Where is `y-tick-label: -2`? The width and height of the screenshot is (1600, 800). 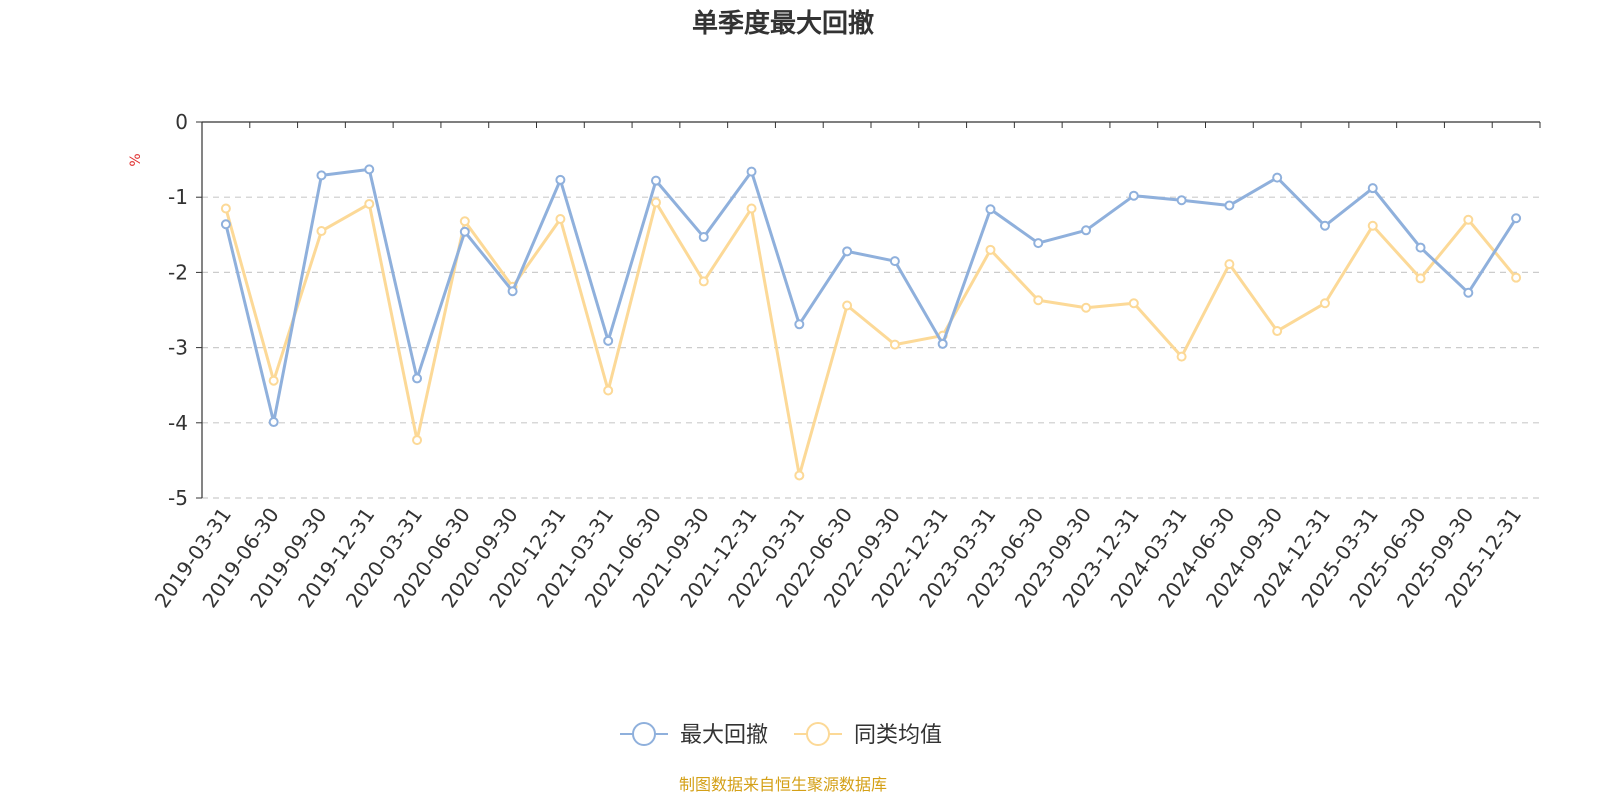
y-tick-label: -2 is located at coordinates (178, 272).